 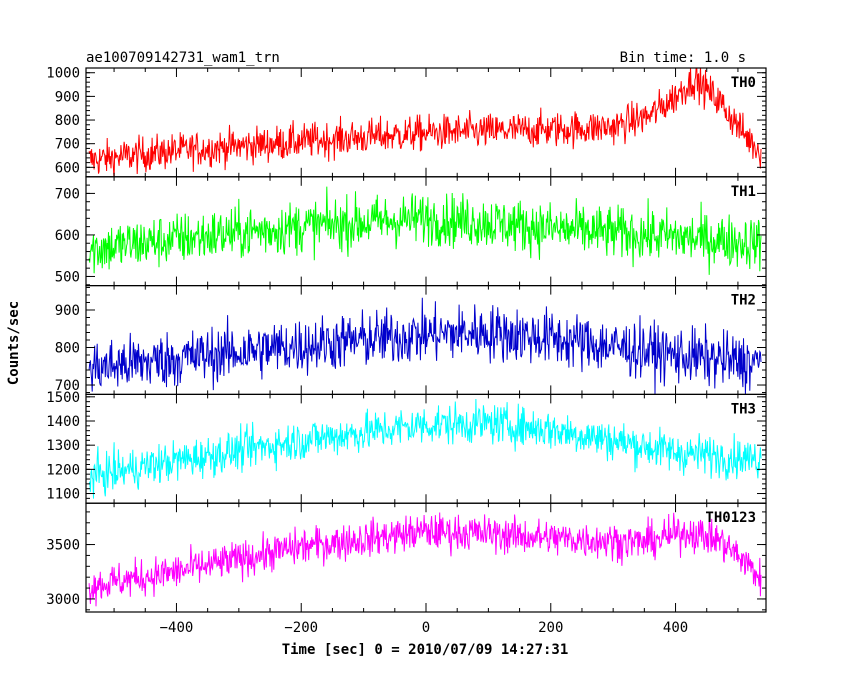 What do you see at coordinates (63, 495) in the screenshot?
I see `y-tick-label: 1100` at bounding box center [63, 495].